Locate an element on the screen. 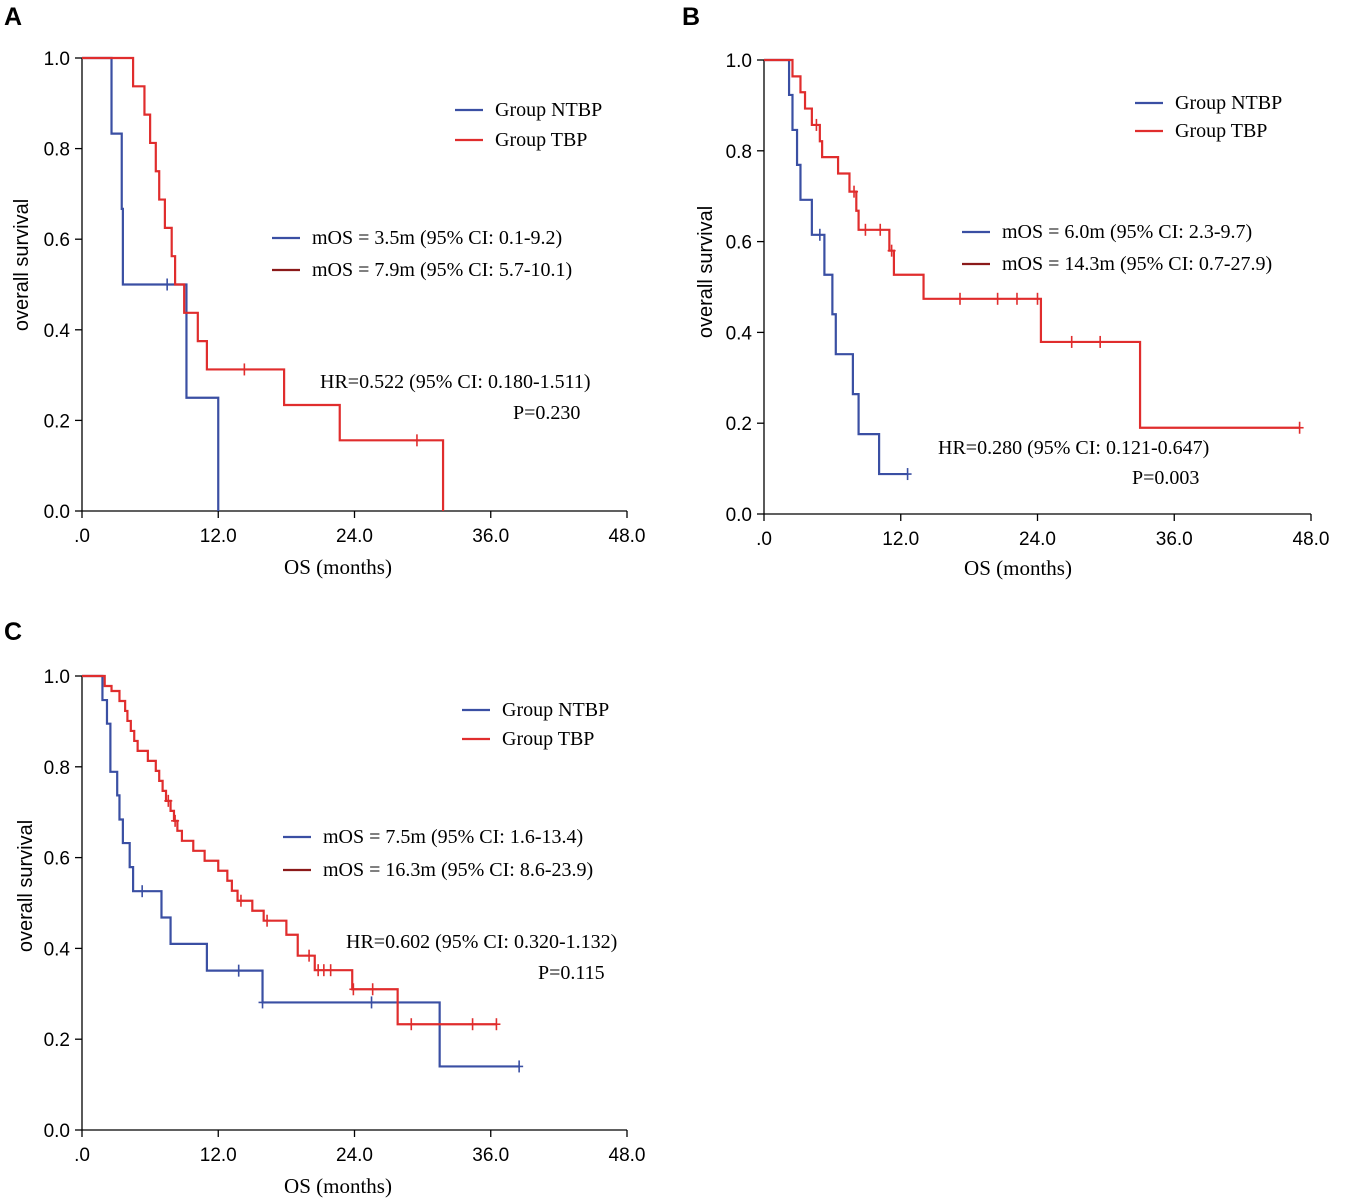 This screenshot has width=1360, height=1200. panel-label: A is located at coordinates (13, 17).